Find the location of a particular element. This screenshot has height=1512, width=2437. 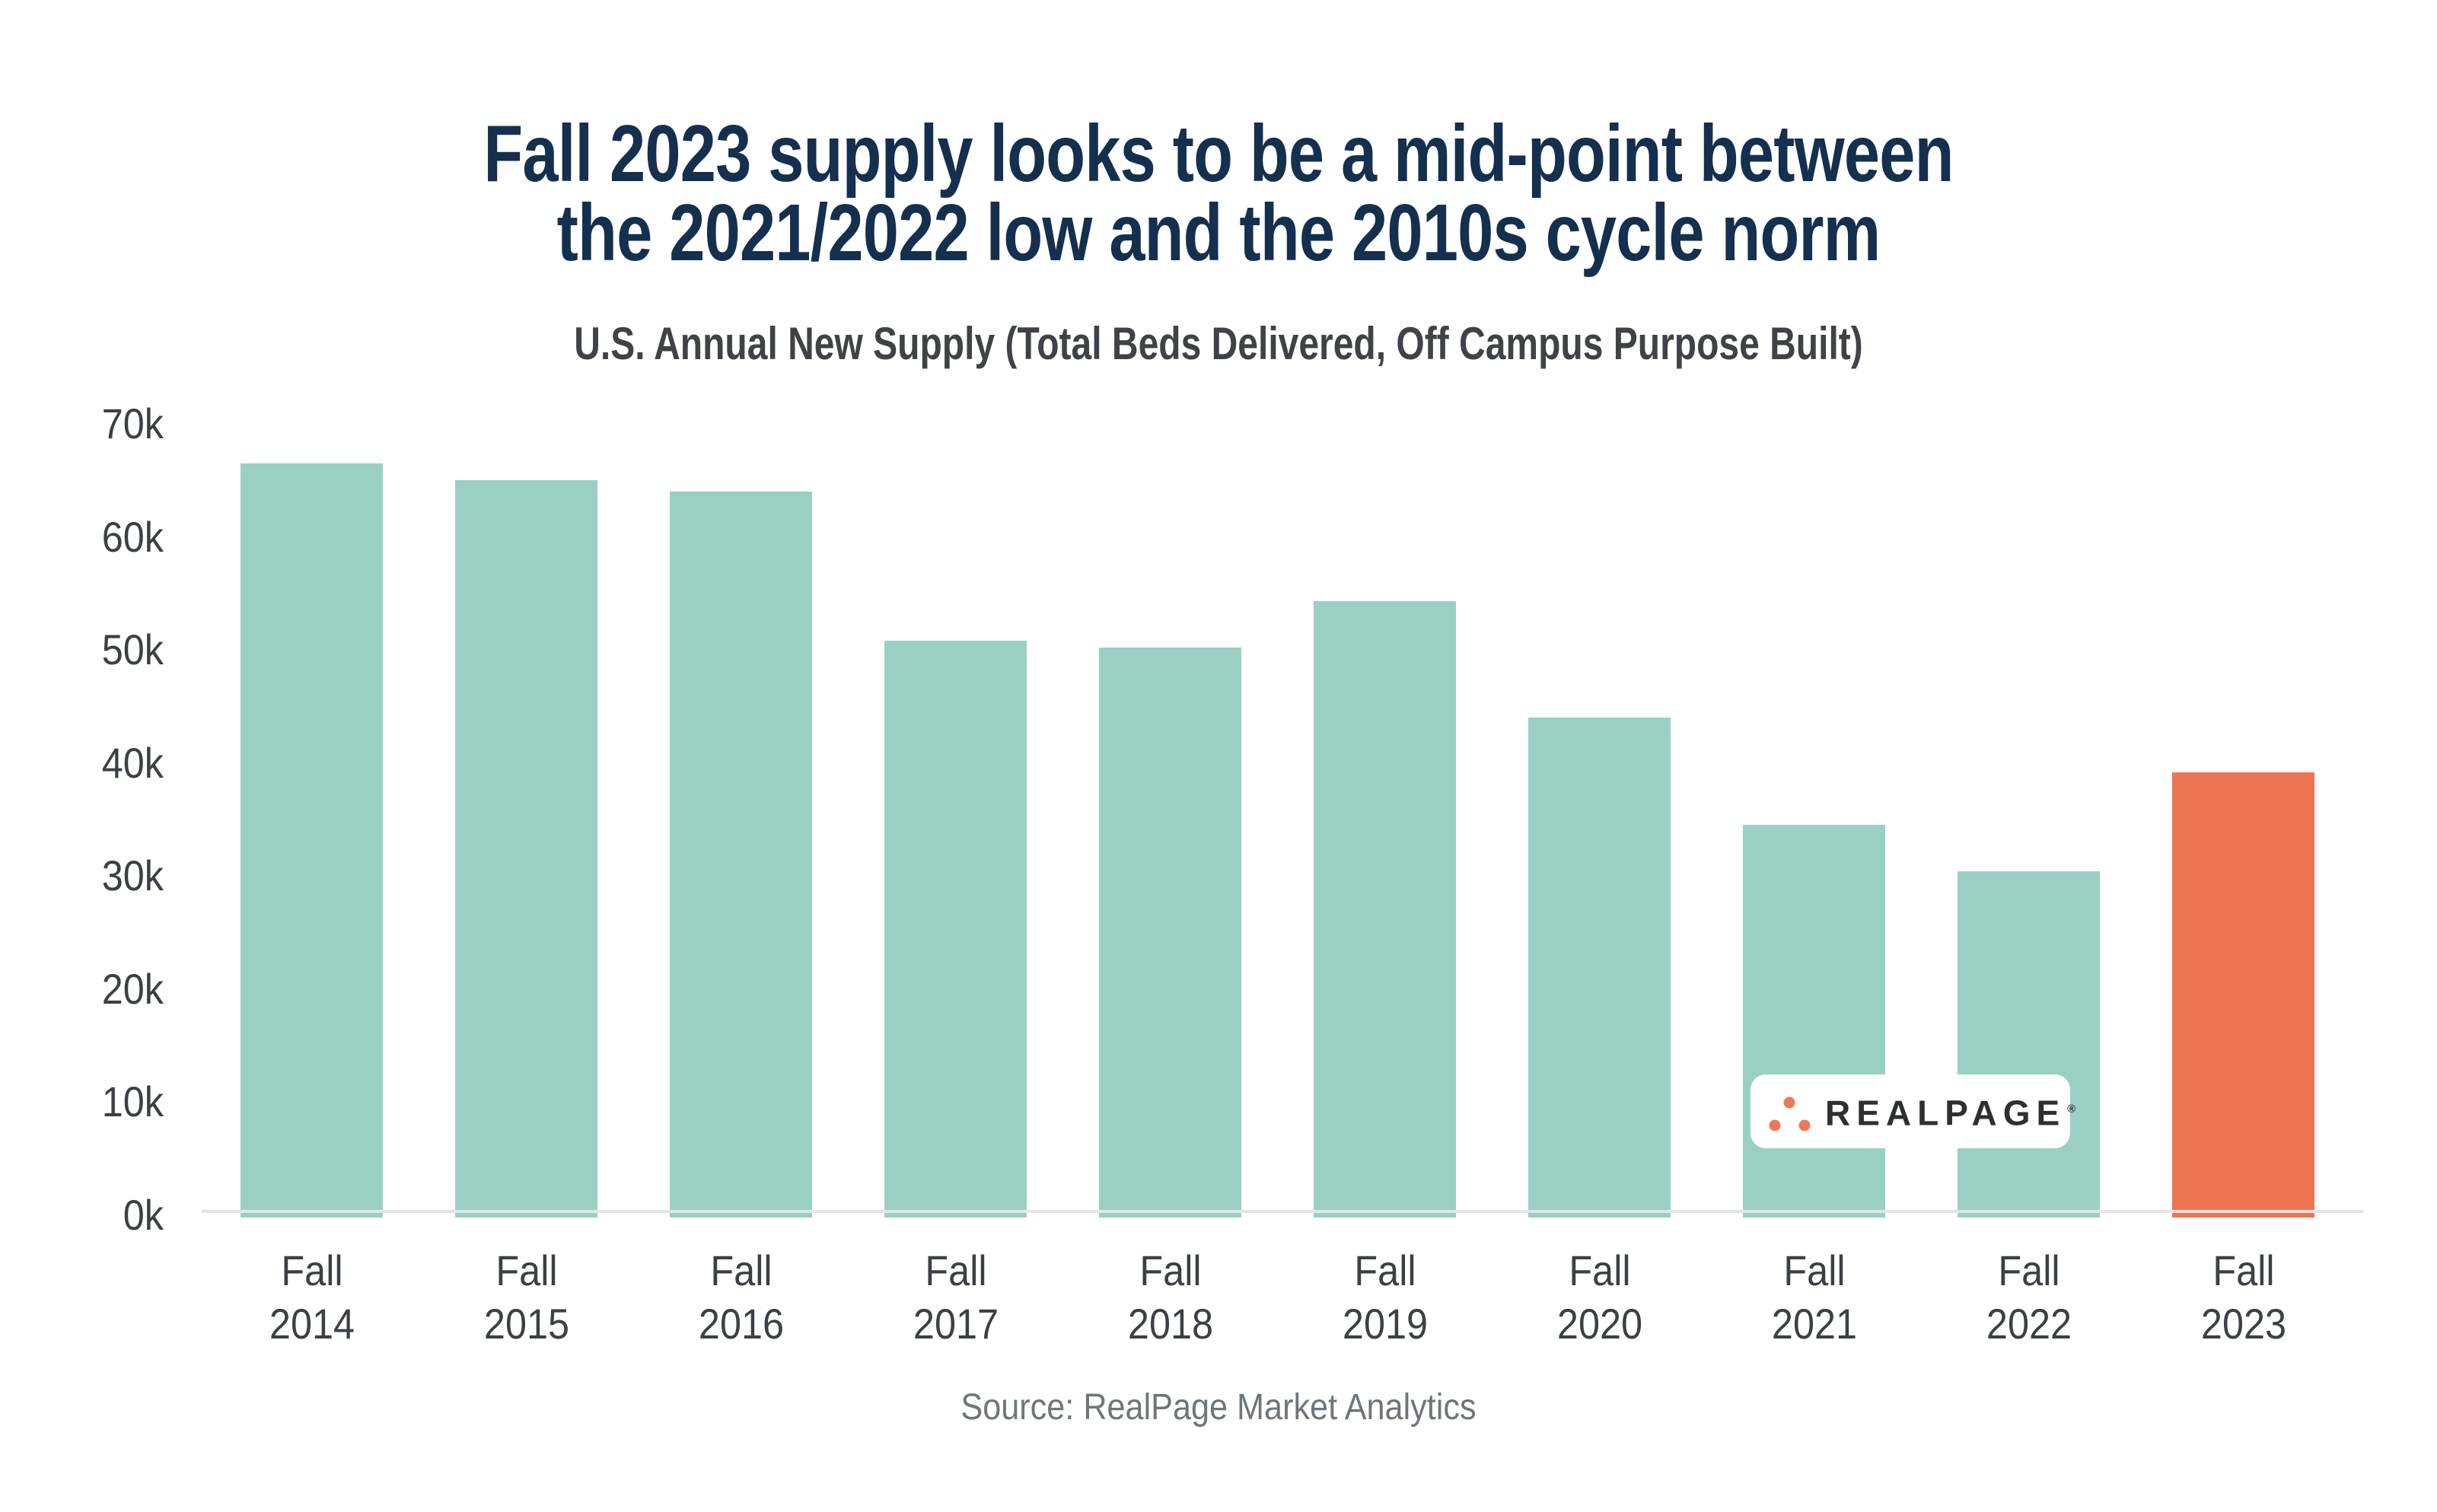

realpage-logo: REALPAGE ® is located at coordinates (1912, 1111).